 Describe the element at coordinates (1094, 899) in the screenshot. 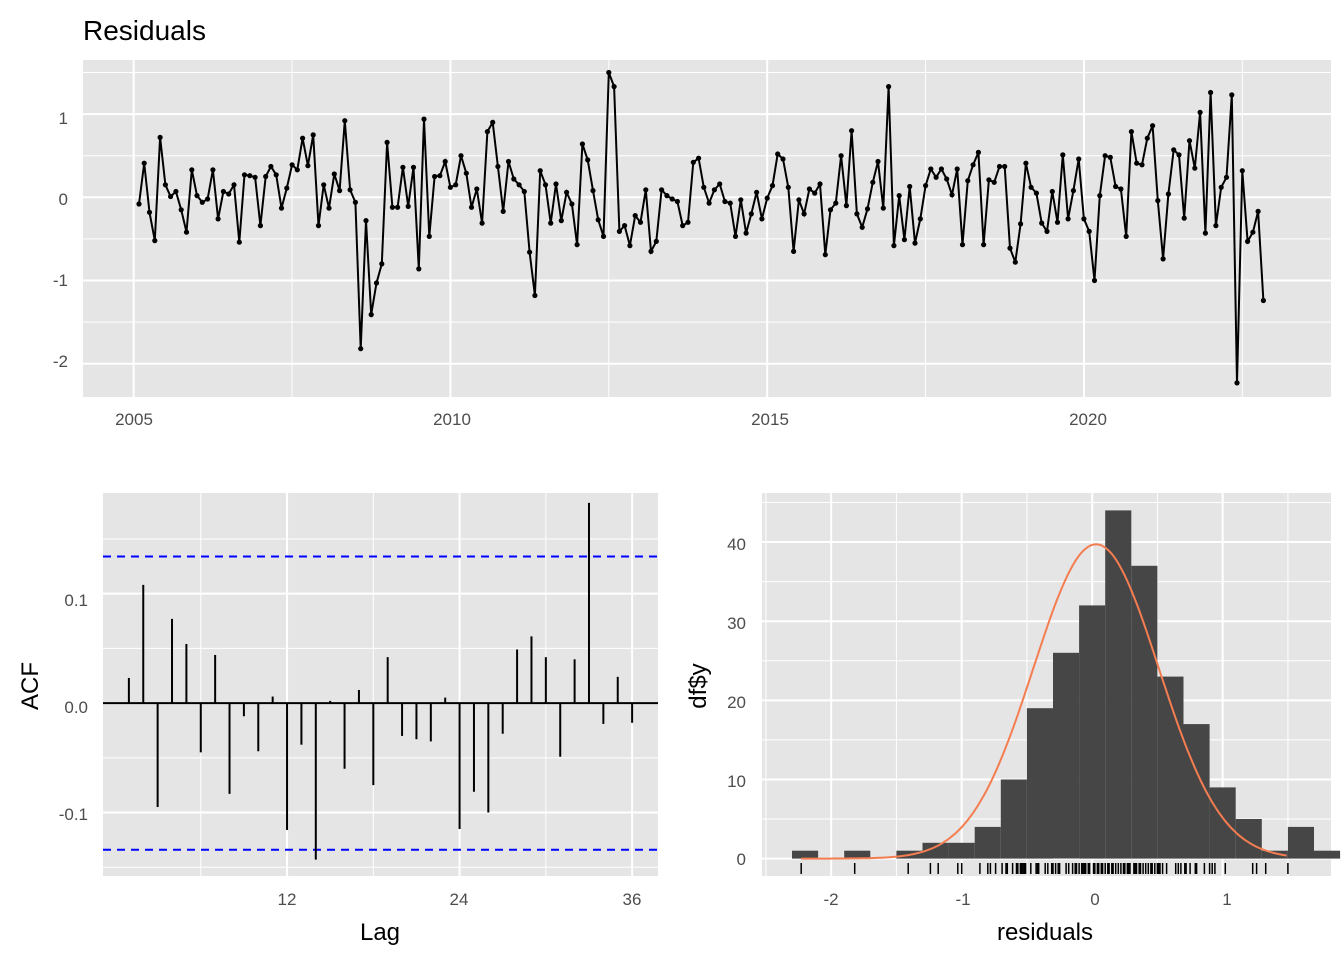

I see `hist-x-tick-label: 0` at that location.